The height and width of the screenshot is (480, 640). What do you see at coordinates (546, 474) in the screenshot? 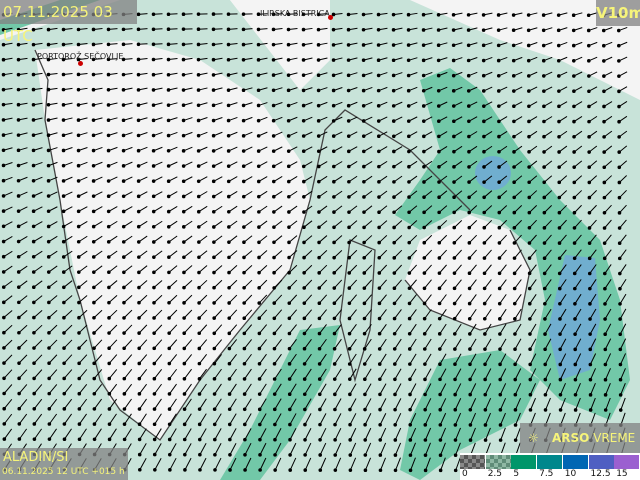
I see `legend-label: 7.5` at bounding box center [546, 474].